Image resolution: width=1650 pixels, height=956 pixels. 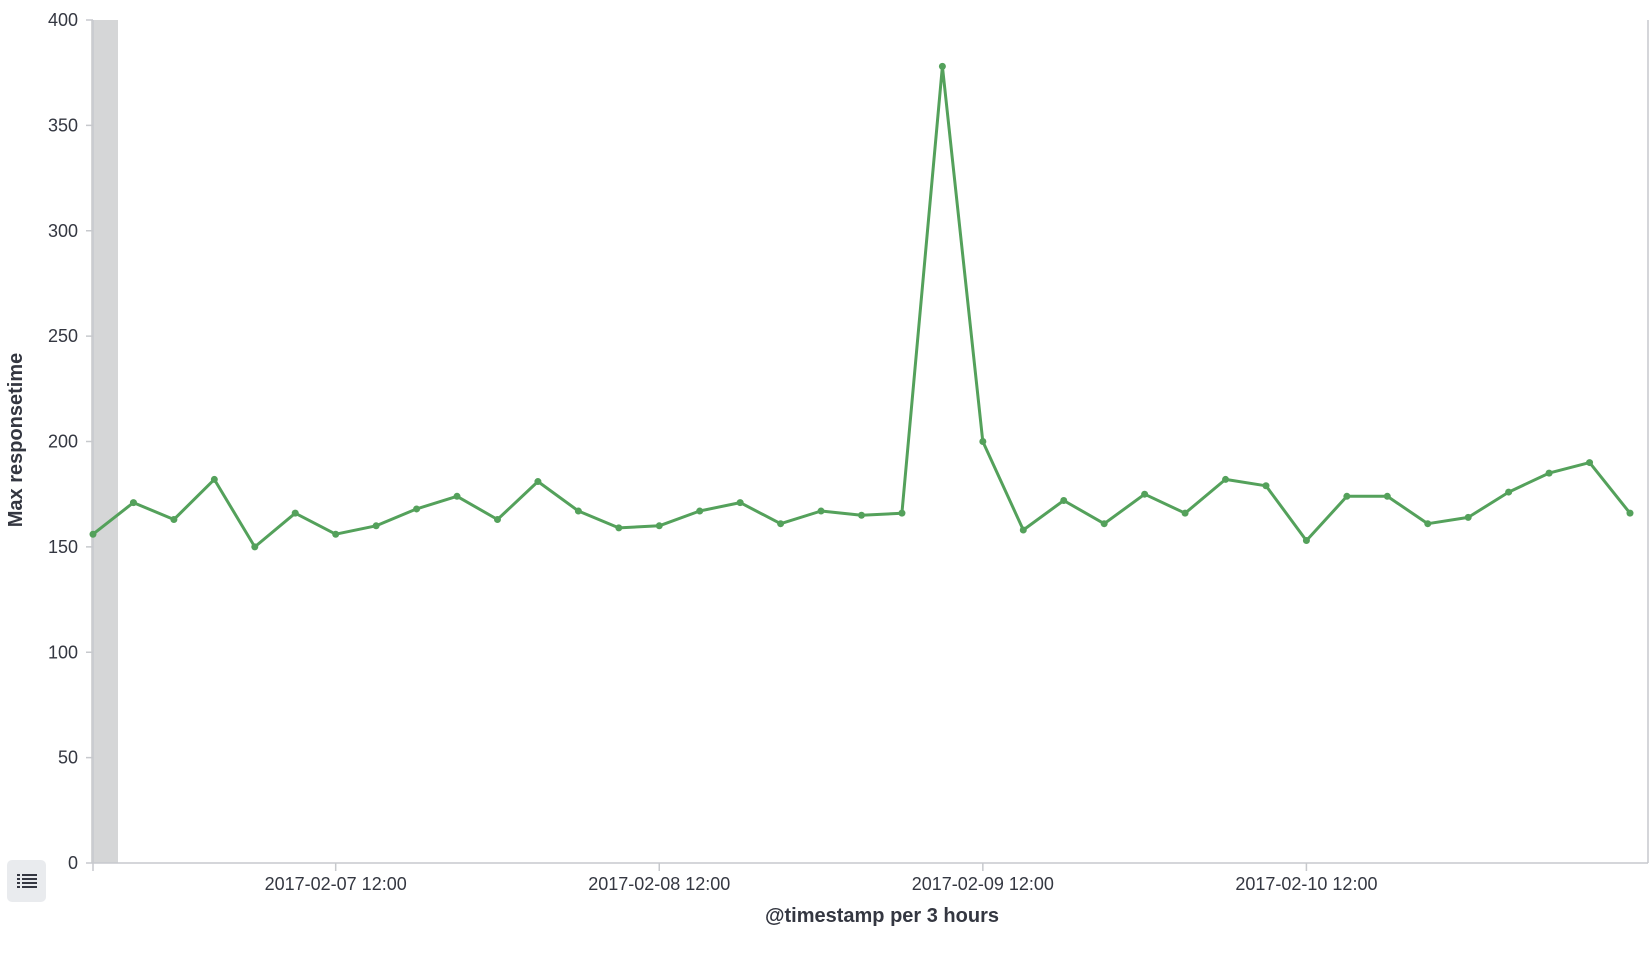 What do you see at coordinates (63, 336) in the screenshot?
I see `y-tick-label: 250` at bounding box center [63, 336].